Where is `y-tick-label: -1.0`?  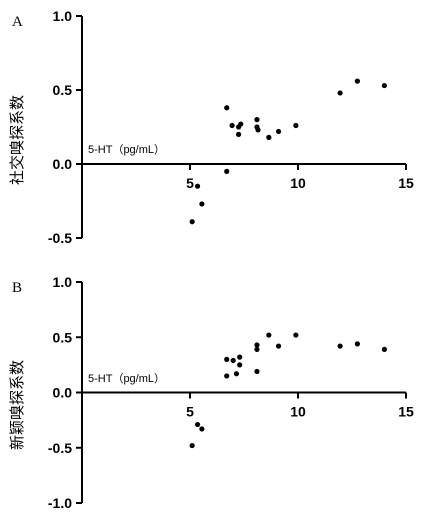 y-tick-label: -1.0 is located at coordinates (60, 503).